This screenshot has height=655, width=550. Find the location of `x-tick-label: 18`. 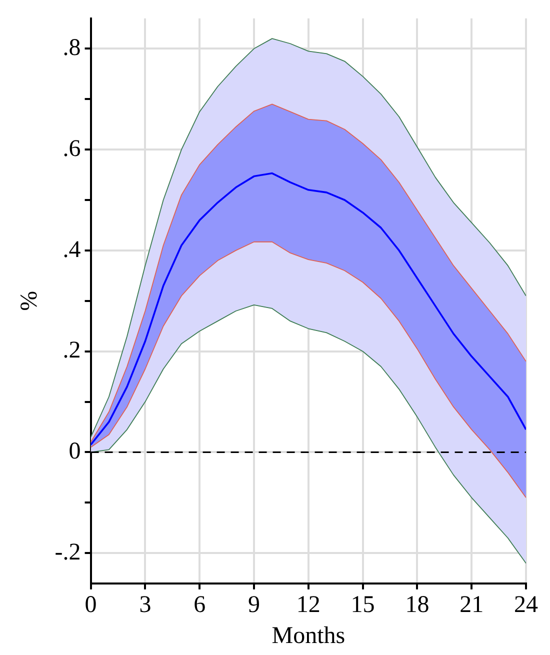

x-tick-label: 18 is located at coordinates (417, 605).